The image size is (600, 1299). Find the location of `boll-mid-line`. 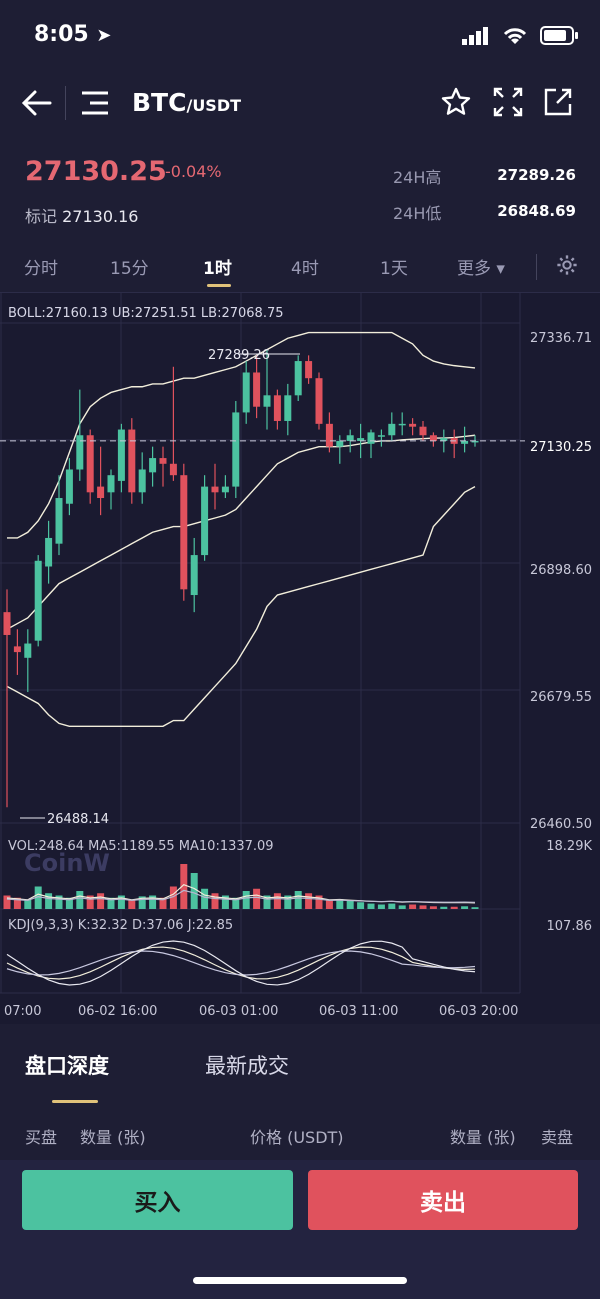

boll-mid-line is located at coordinates (241, 532).